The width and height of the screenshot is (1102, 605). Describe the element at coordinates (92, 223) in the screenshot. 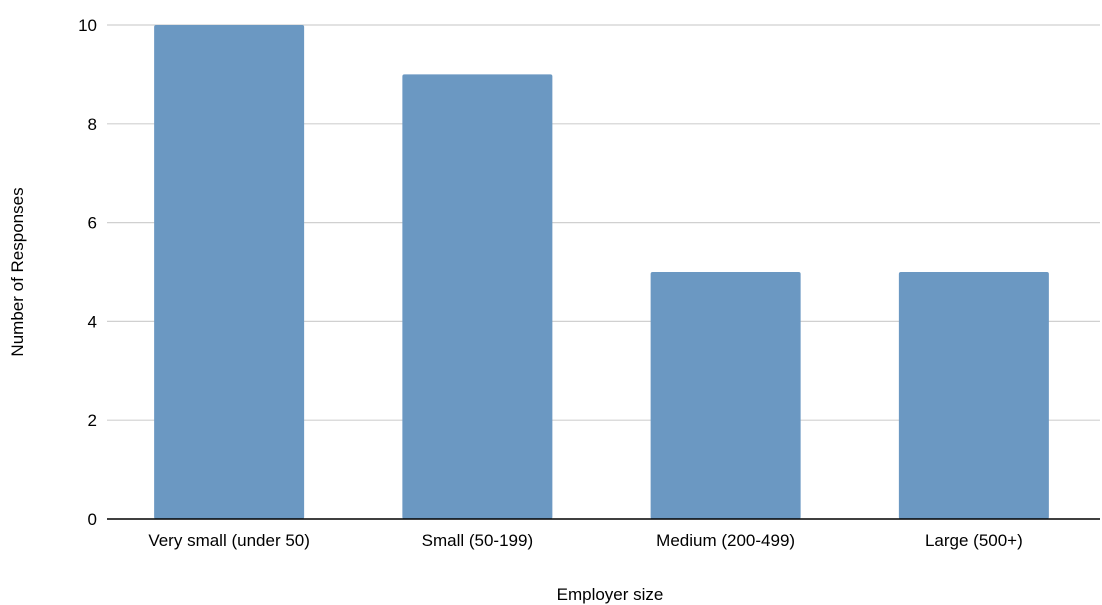

I see `y-tick-label: 6` at that location.